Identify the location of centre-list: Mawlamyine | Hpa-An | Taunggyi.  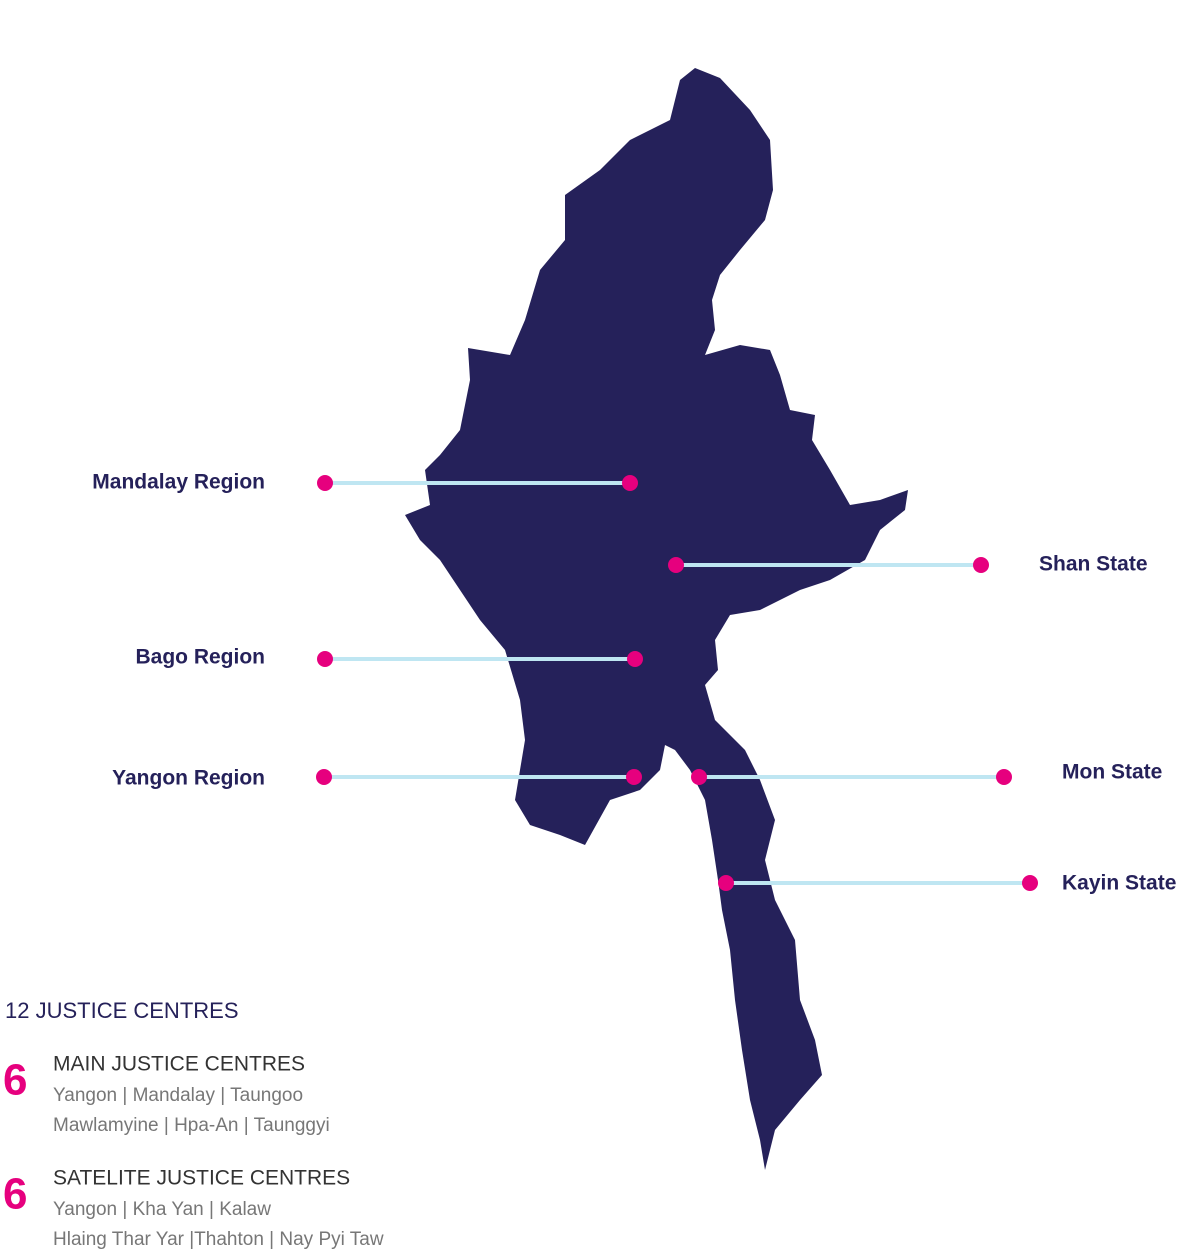
(191, 1125).